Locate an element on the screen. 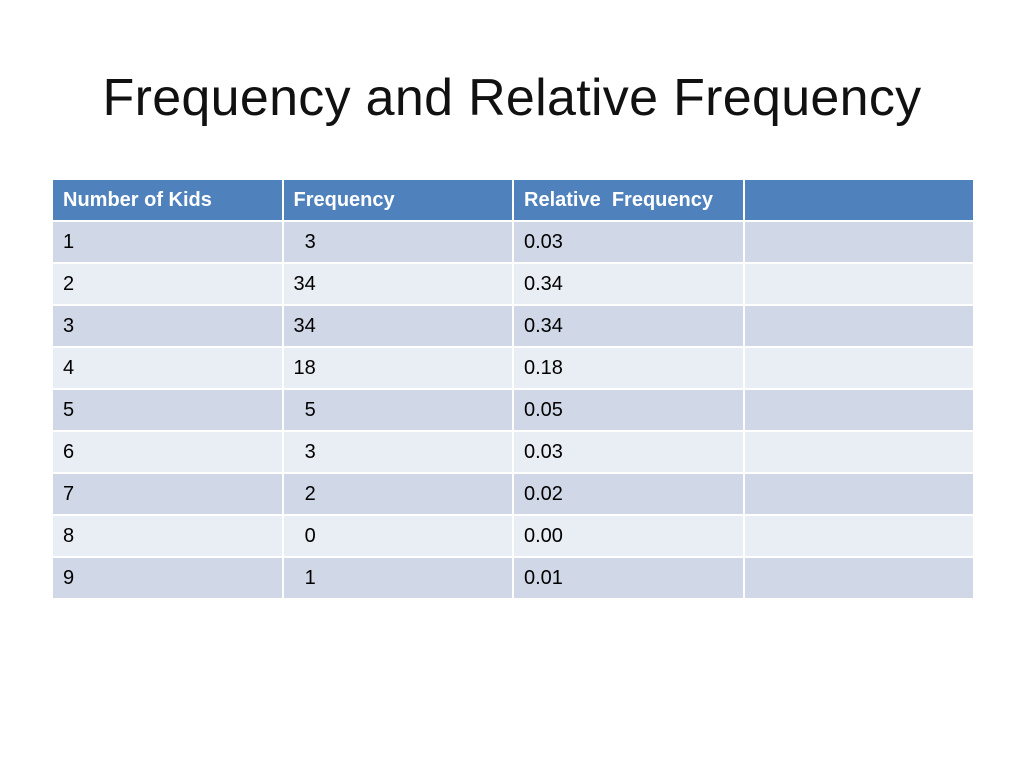  cell-number-of-kids: 3 is located at coordinates (167, 326).